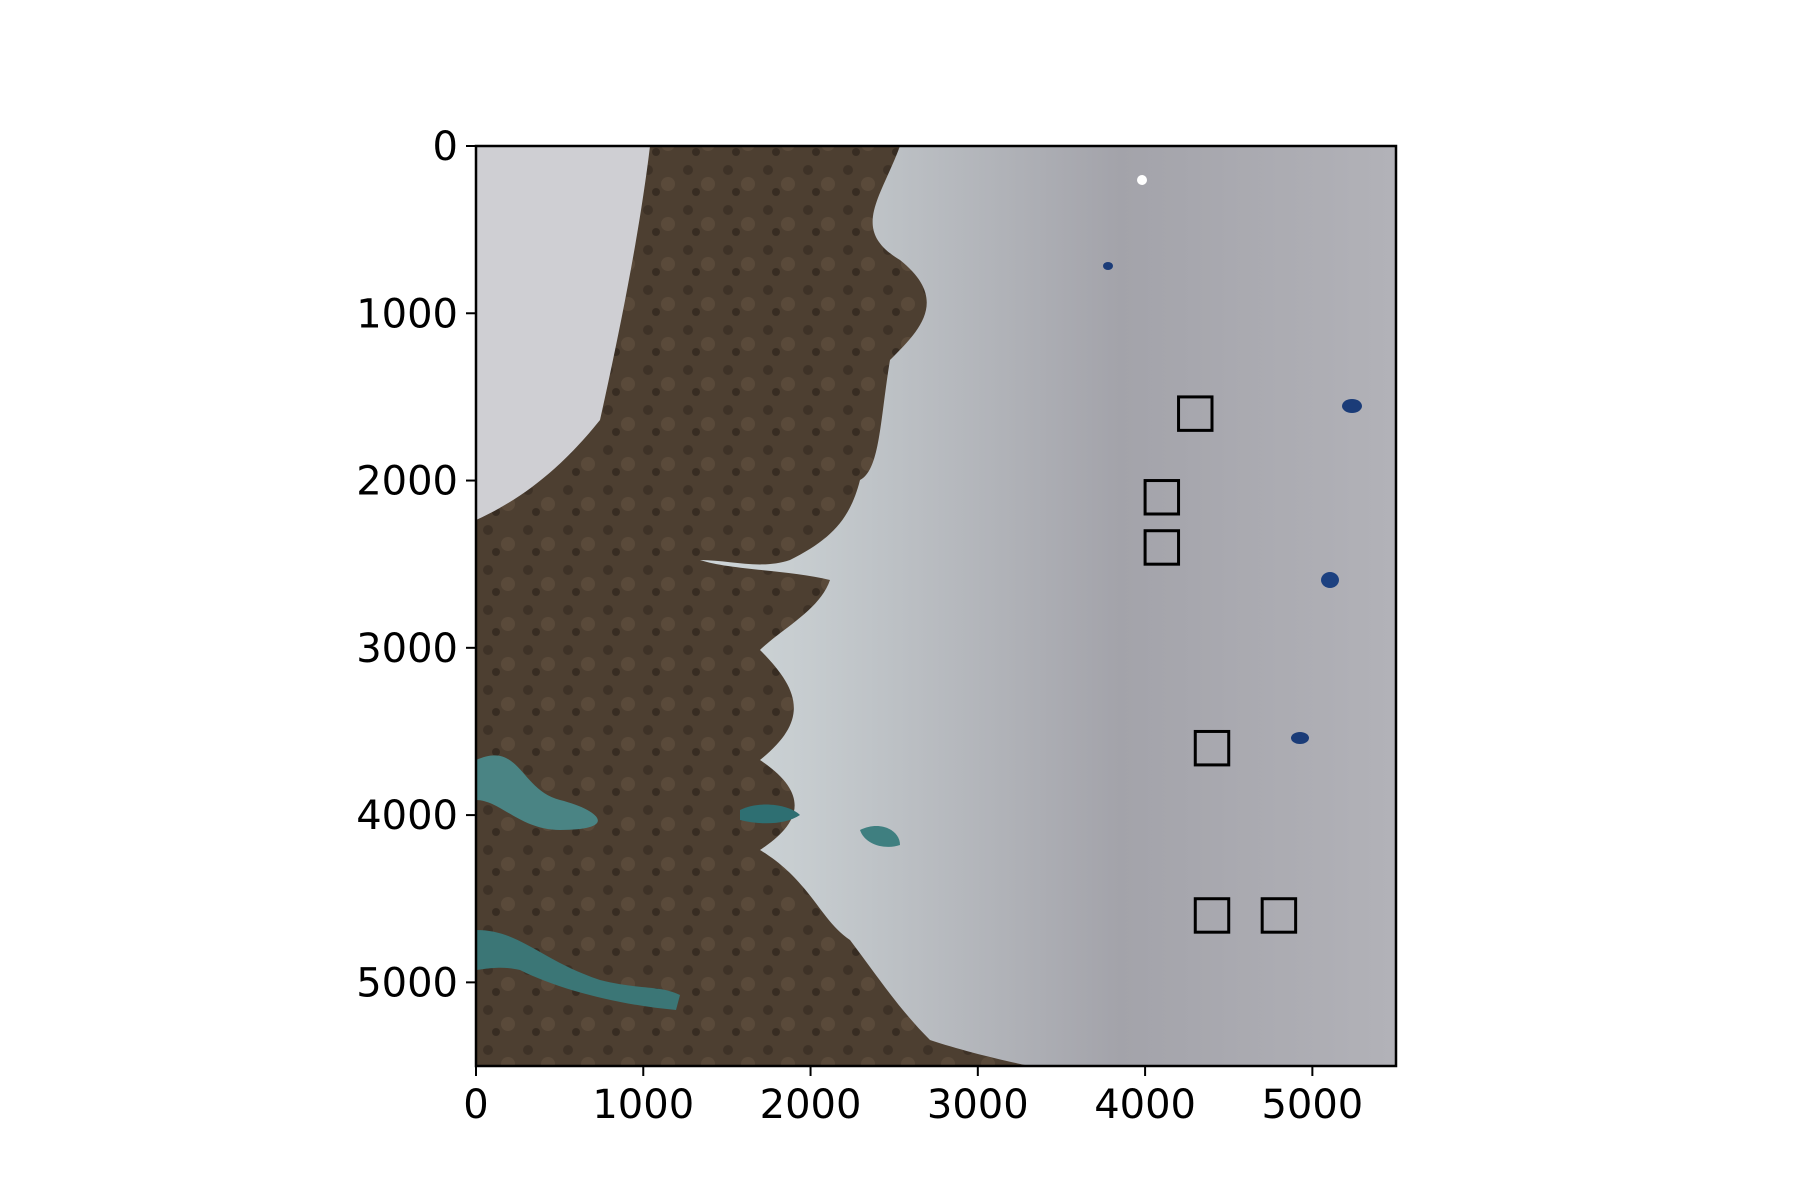 The image size is (1800, 1200). Describe the element at coordinates (475, 1105) in the screenshot. I see `x-tick-label: 0` at that location.